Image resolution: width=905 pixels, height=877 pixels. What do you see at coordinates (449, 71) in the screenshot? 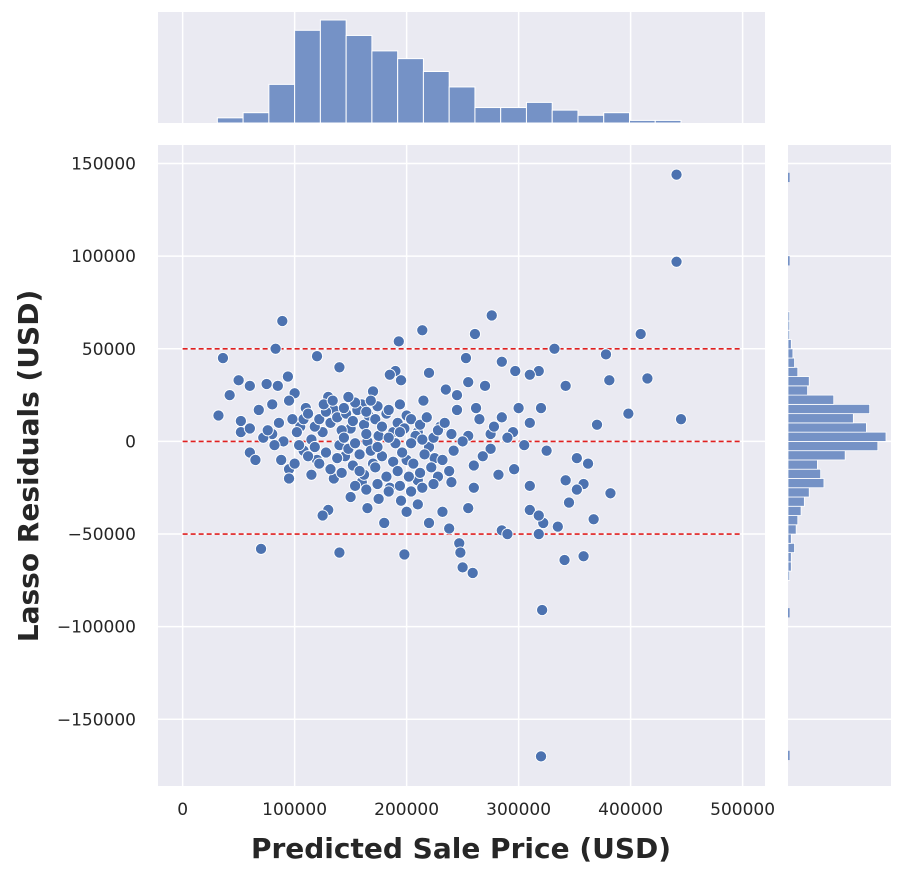
I see `top-marginal-histogram` at bounding box center [449, 71].